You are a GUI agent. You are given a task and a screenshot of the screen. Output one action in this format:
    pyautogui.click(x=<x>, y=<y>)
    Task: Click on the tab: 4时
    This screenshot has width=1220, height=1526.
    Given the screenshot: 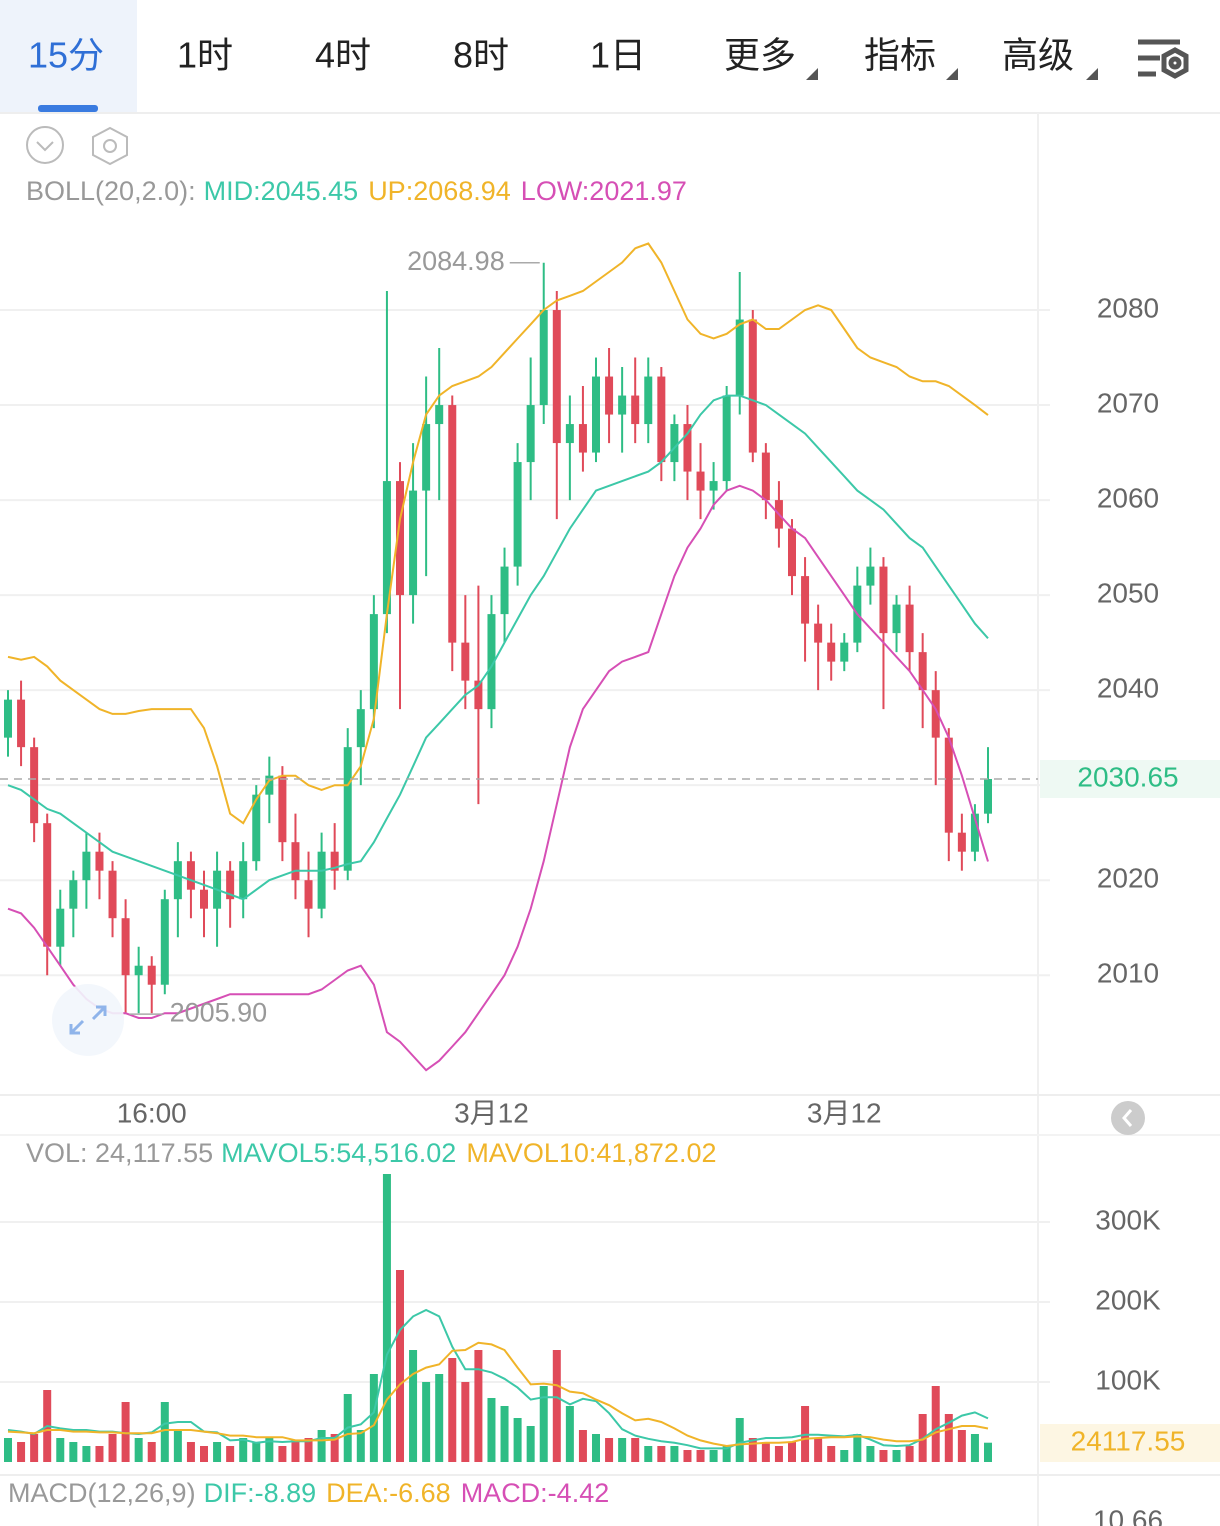 What is the action you would take?
    pyautogui.click(x=343, y=55)
    